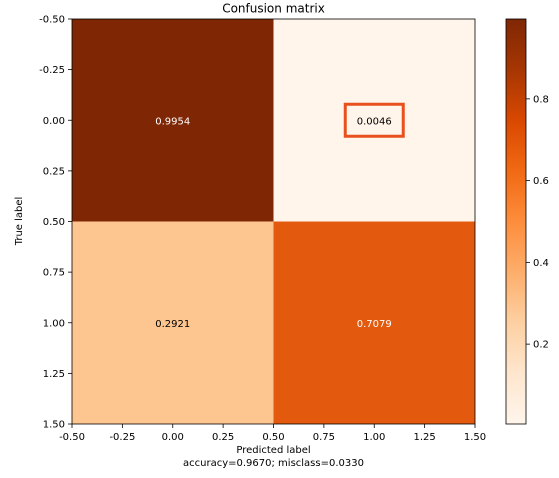 The width and height of the screenshot is (559, 478). I want to click on chart-title: Confusion matrix, so click(273, 9).